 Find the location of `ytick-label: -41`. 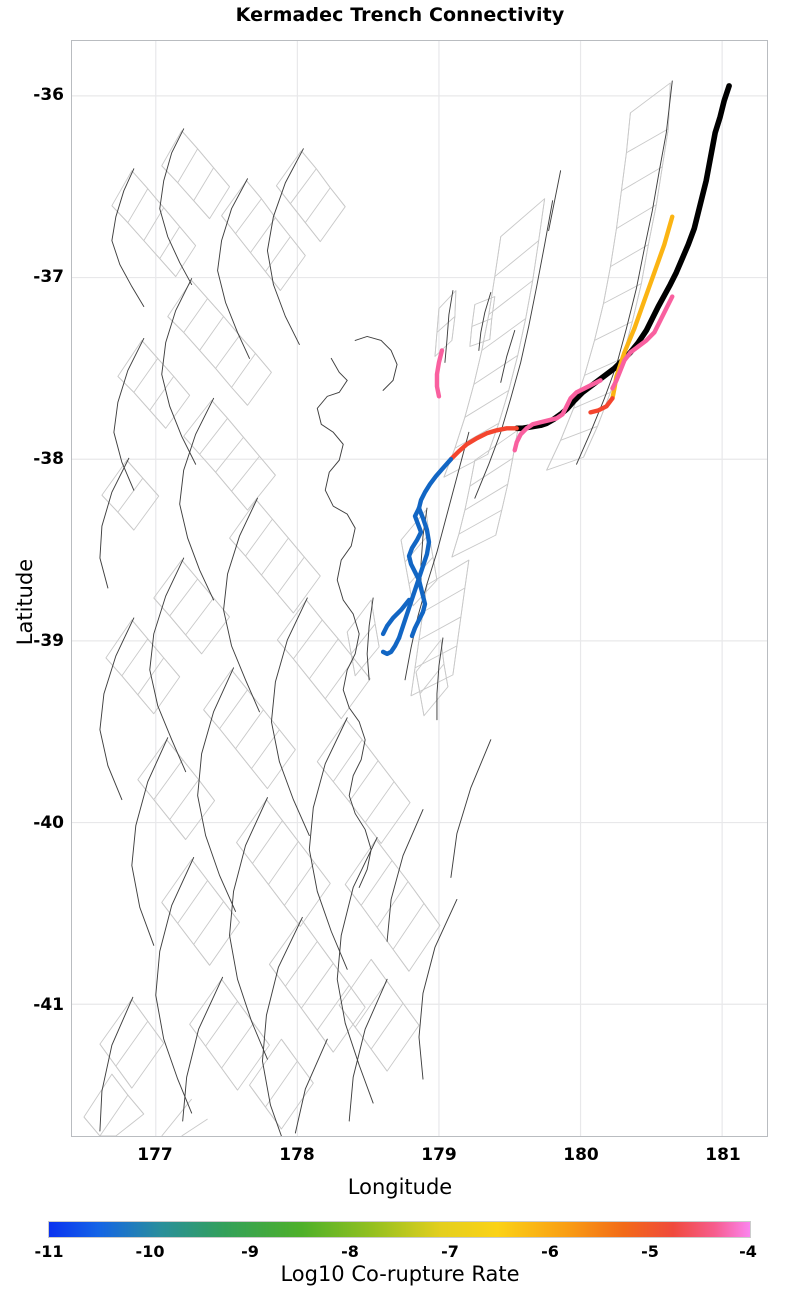

ytick-label: -41 is located at coordinates (48, 1005).